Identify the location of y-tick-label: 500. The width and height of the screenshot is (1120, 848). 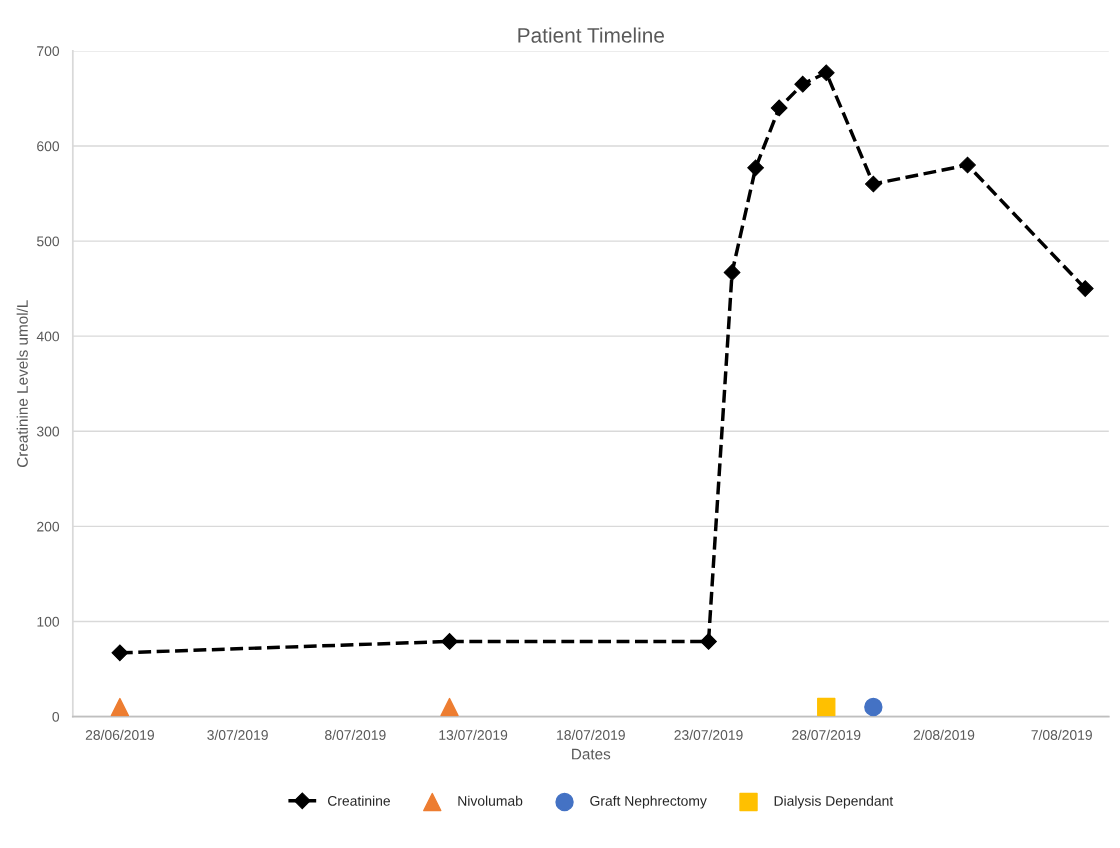
(48, 241).